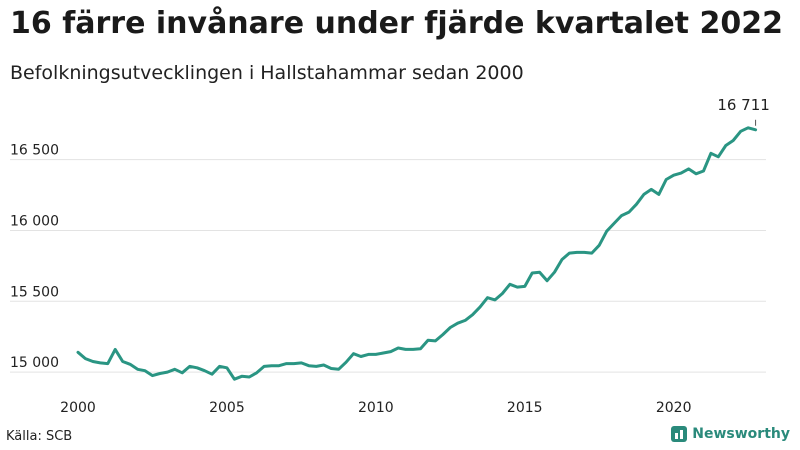 The image size is (800, 450). I want to click on source-label: Källa: SCB, so click(39, 436).